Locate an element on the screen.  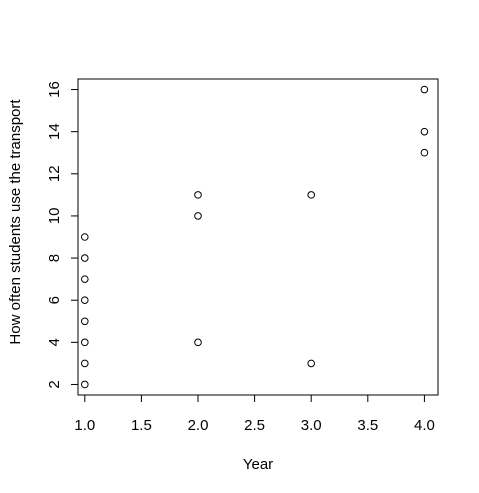
x-tick-label: 2.0 is located at coordinates (198, 425).